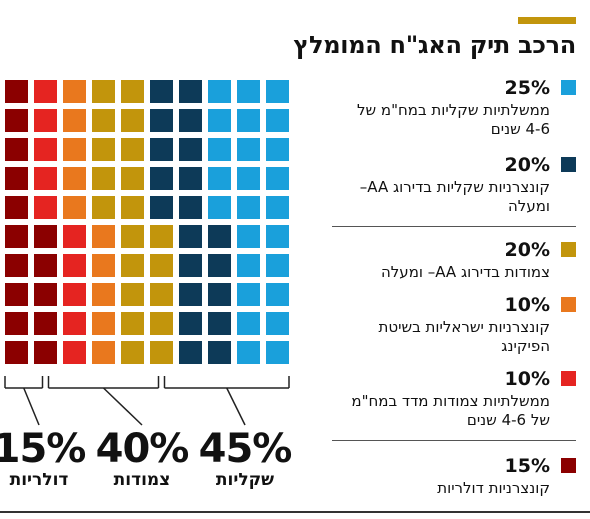 Image resolution: width=590 pixels, height=519 pixels. What do you see at coordinates (142, 480) in the screenshot?
I see `summary-label: צמודות` at bounding box center [142, 480].